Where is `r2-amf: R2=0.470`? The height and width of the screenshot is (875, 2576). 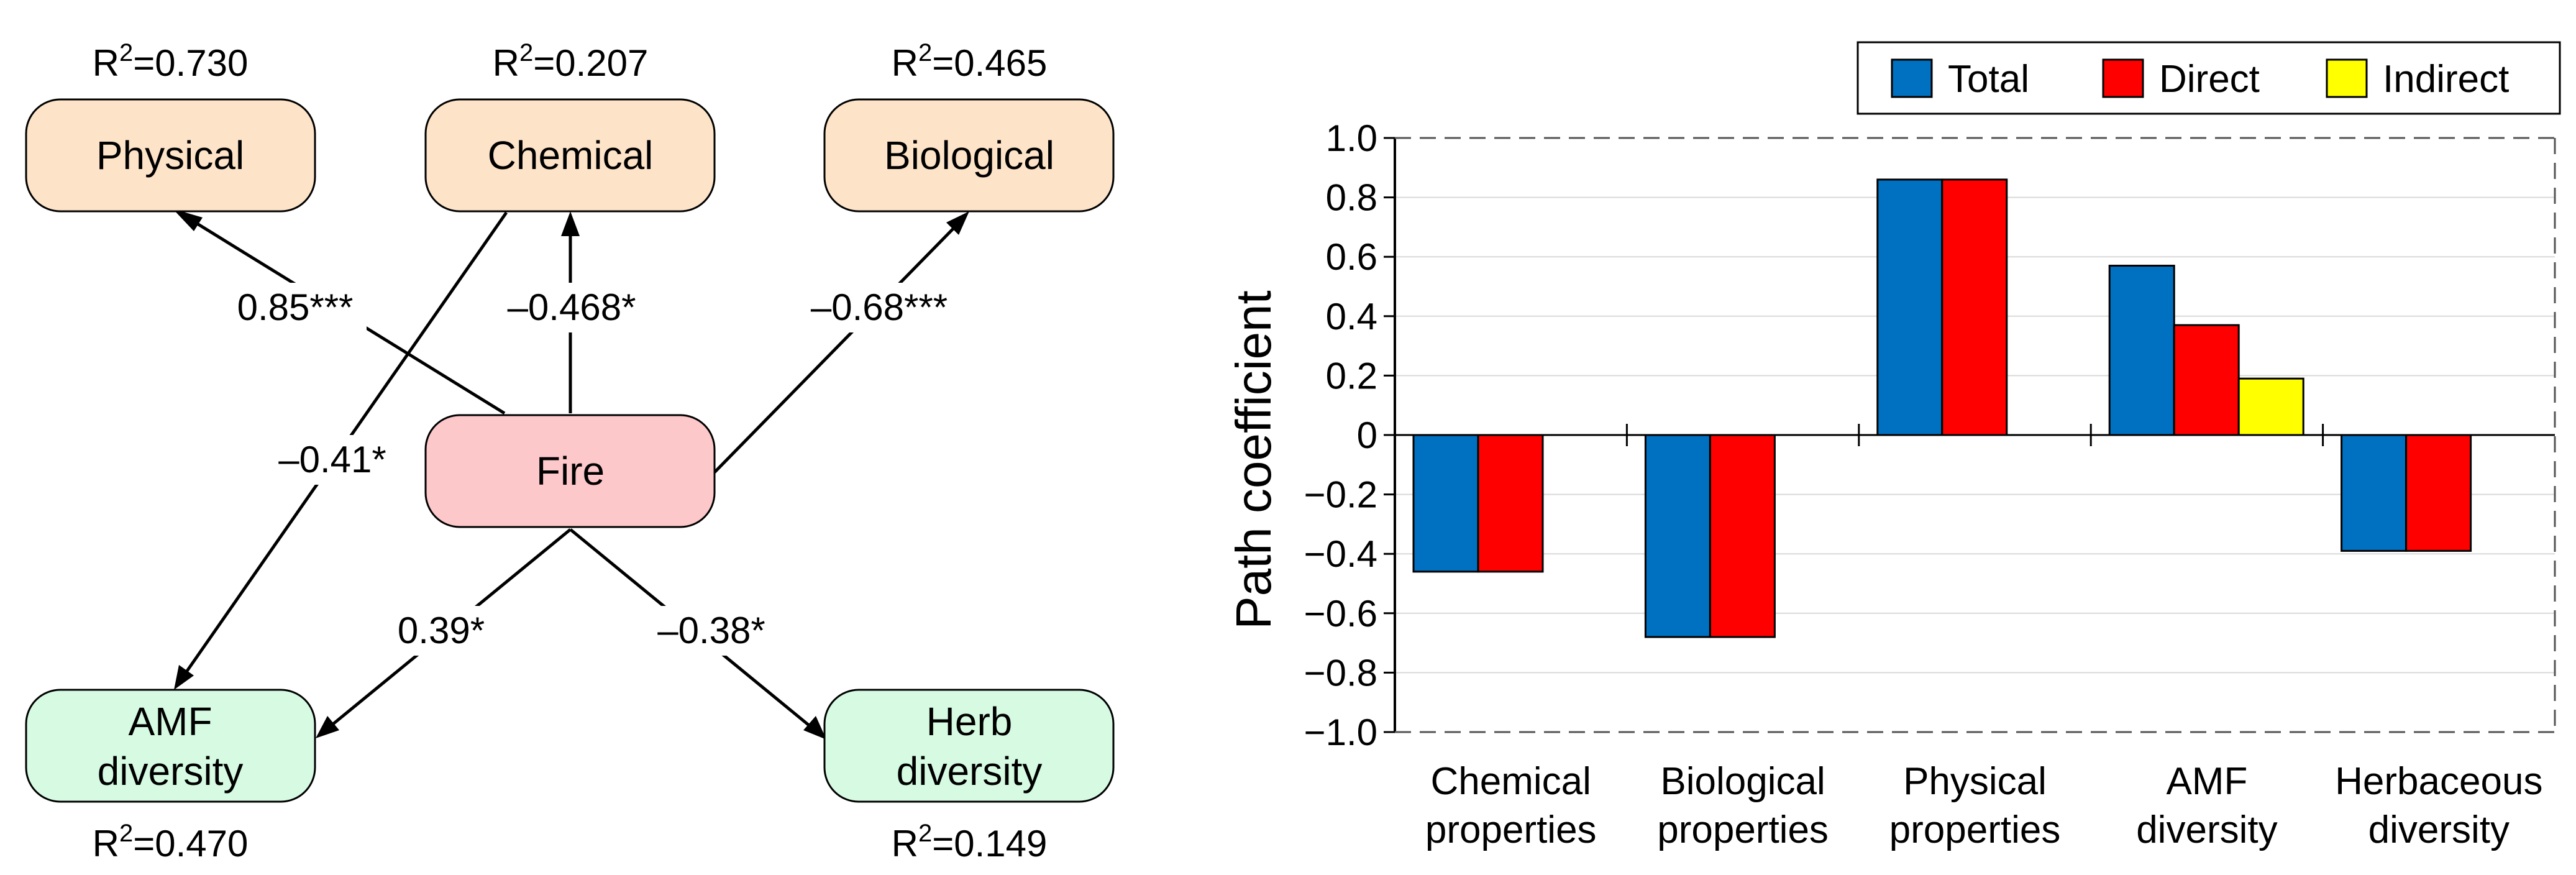
r2-amf: R2=0.470 is located at coordinates (171, 842).